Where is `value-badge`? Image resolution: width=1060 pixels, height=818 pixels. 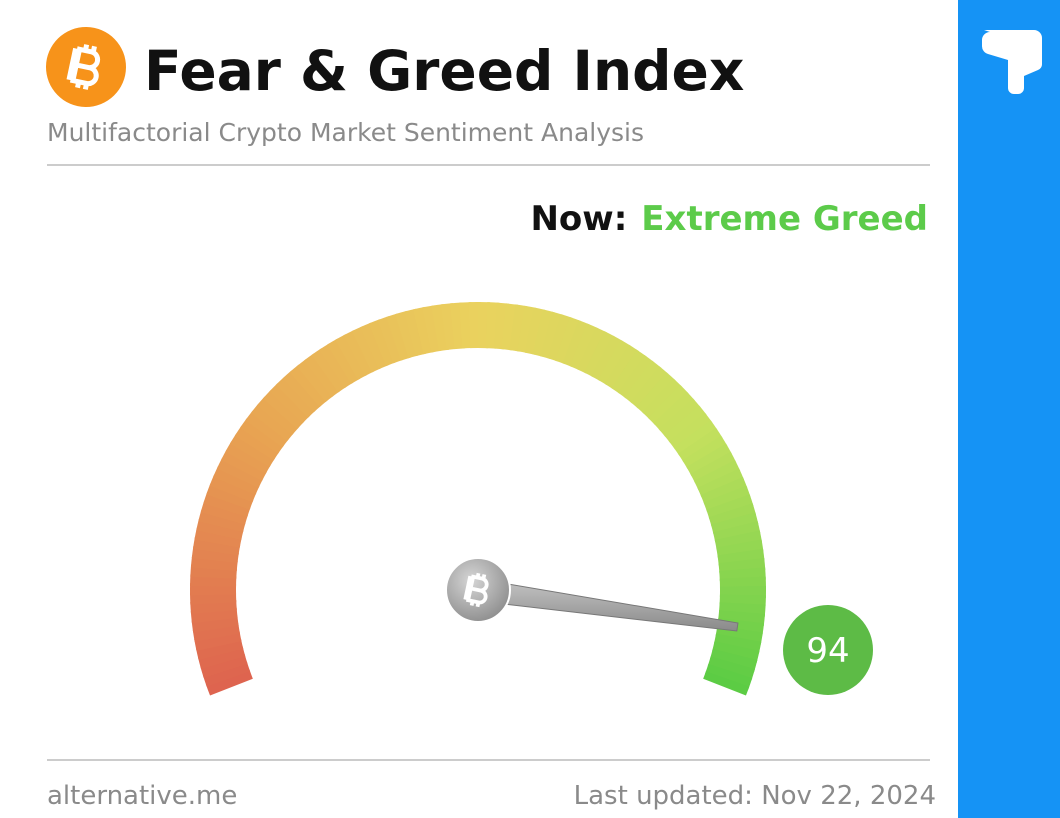
value-badge is located at coordinates (828, 650).